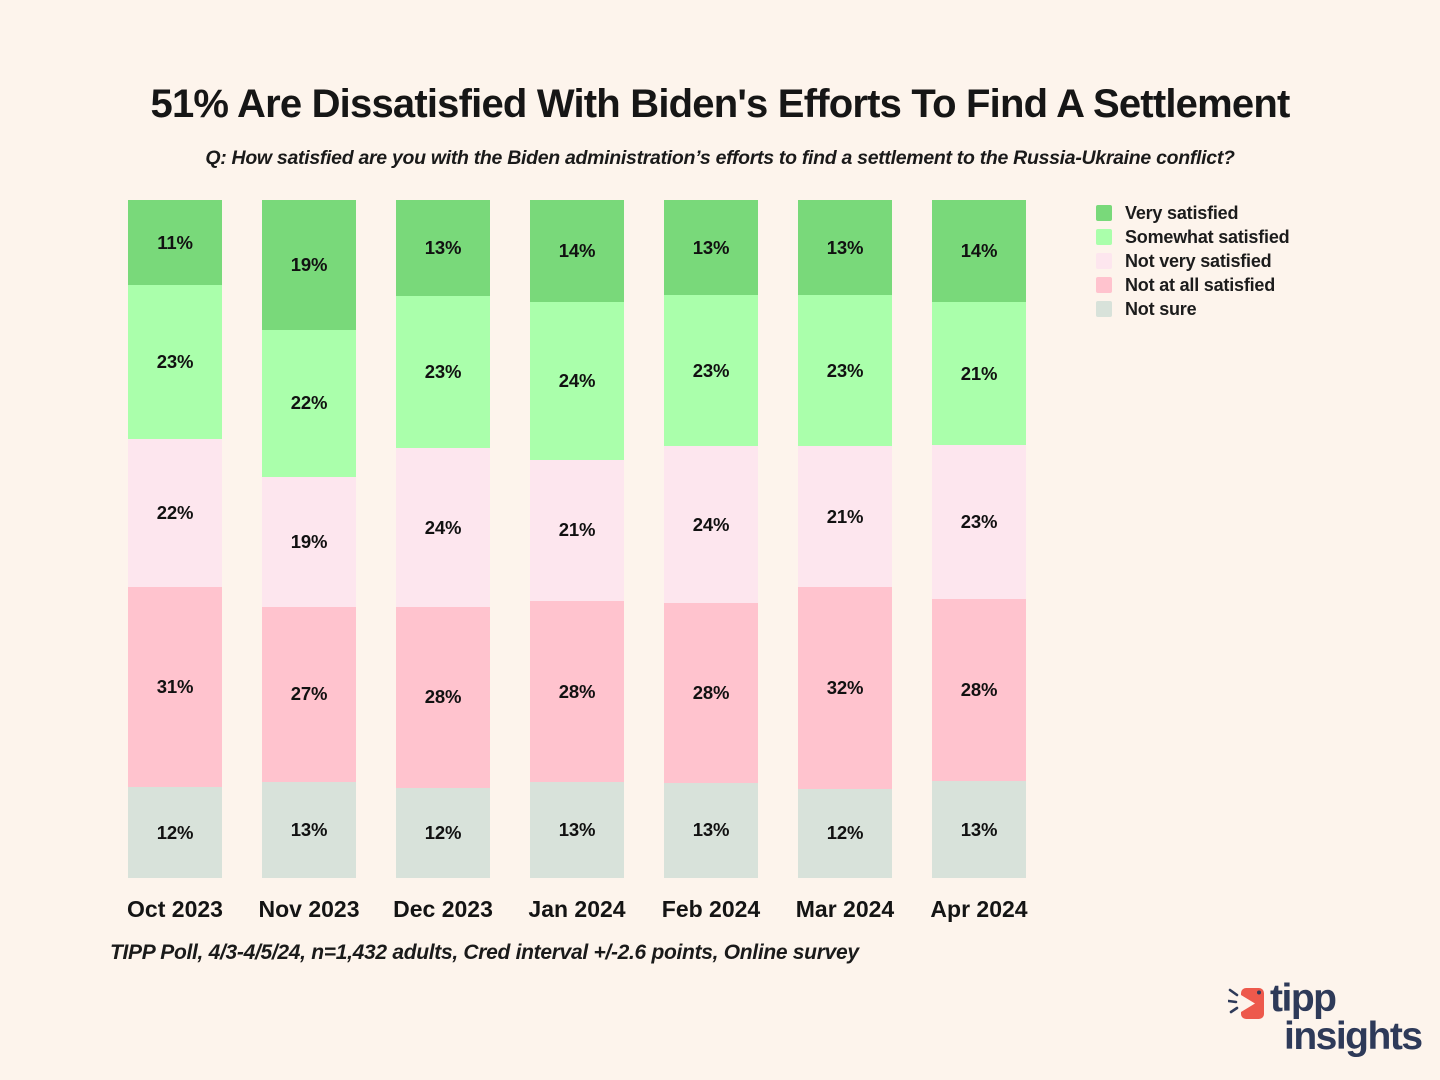  I want to click on legend-label: Not sure, so click(1161, 308).